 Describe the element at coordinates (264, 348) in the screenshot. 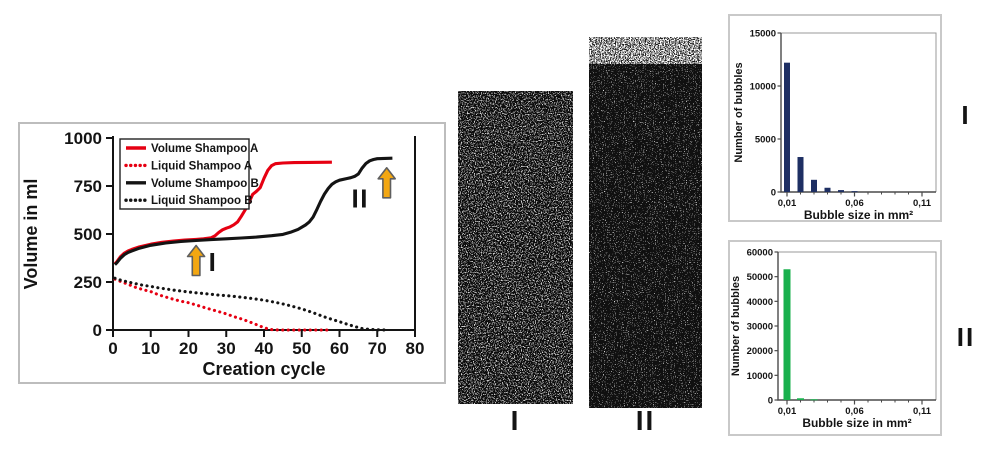

I see `x-tick-label: 40` at that location.